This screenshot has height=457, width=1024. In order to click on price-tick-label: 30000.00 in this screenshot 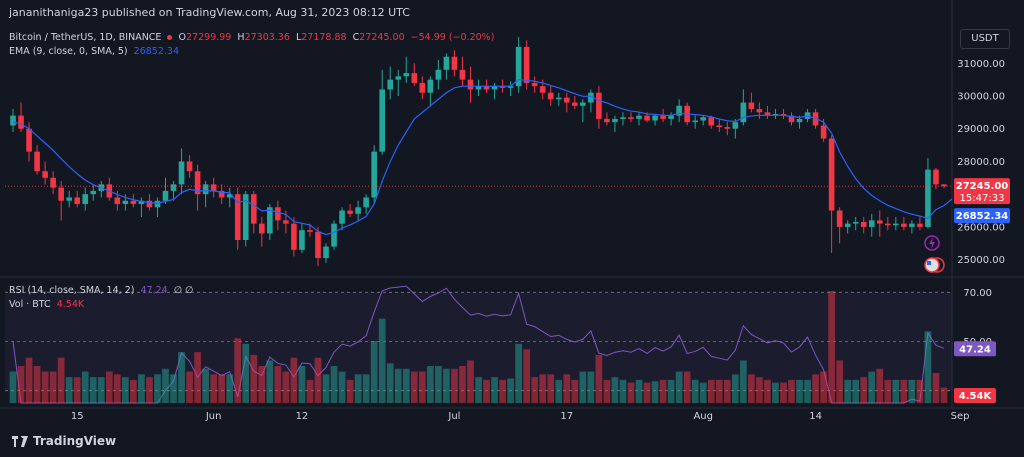, I will do `click(981, 97)`.